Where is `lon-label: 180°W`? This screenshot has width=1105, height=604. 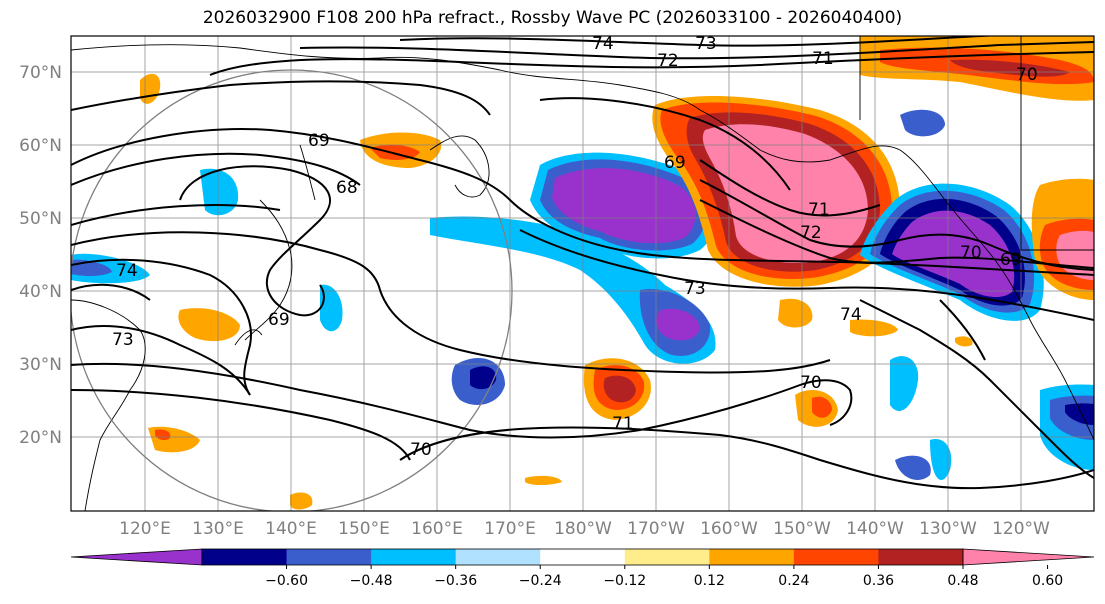 lon-label: 180°W is located at coordinates (583, 529).